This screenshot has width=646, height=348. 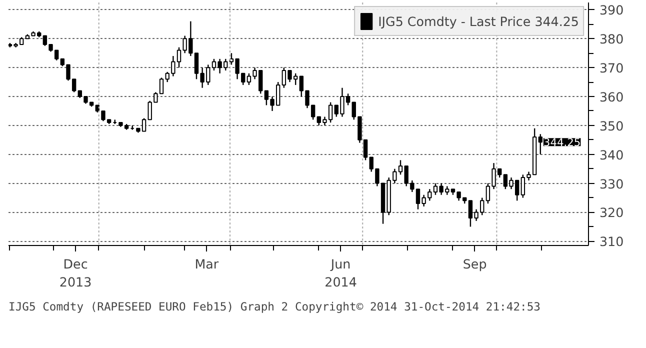 What do you see at coordinates (612, 184) in the screenshot?
I see `y-tick-label: 330` at bounding box center [612, 184].